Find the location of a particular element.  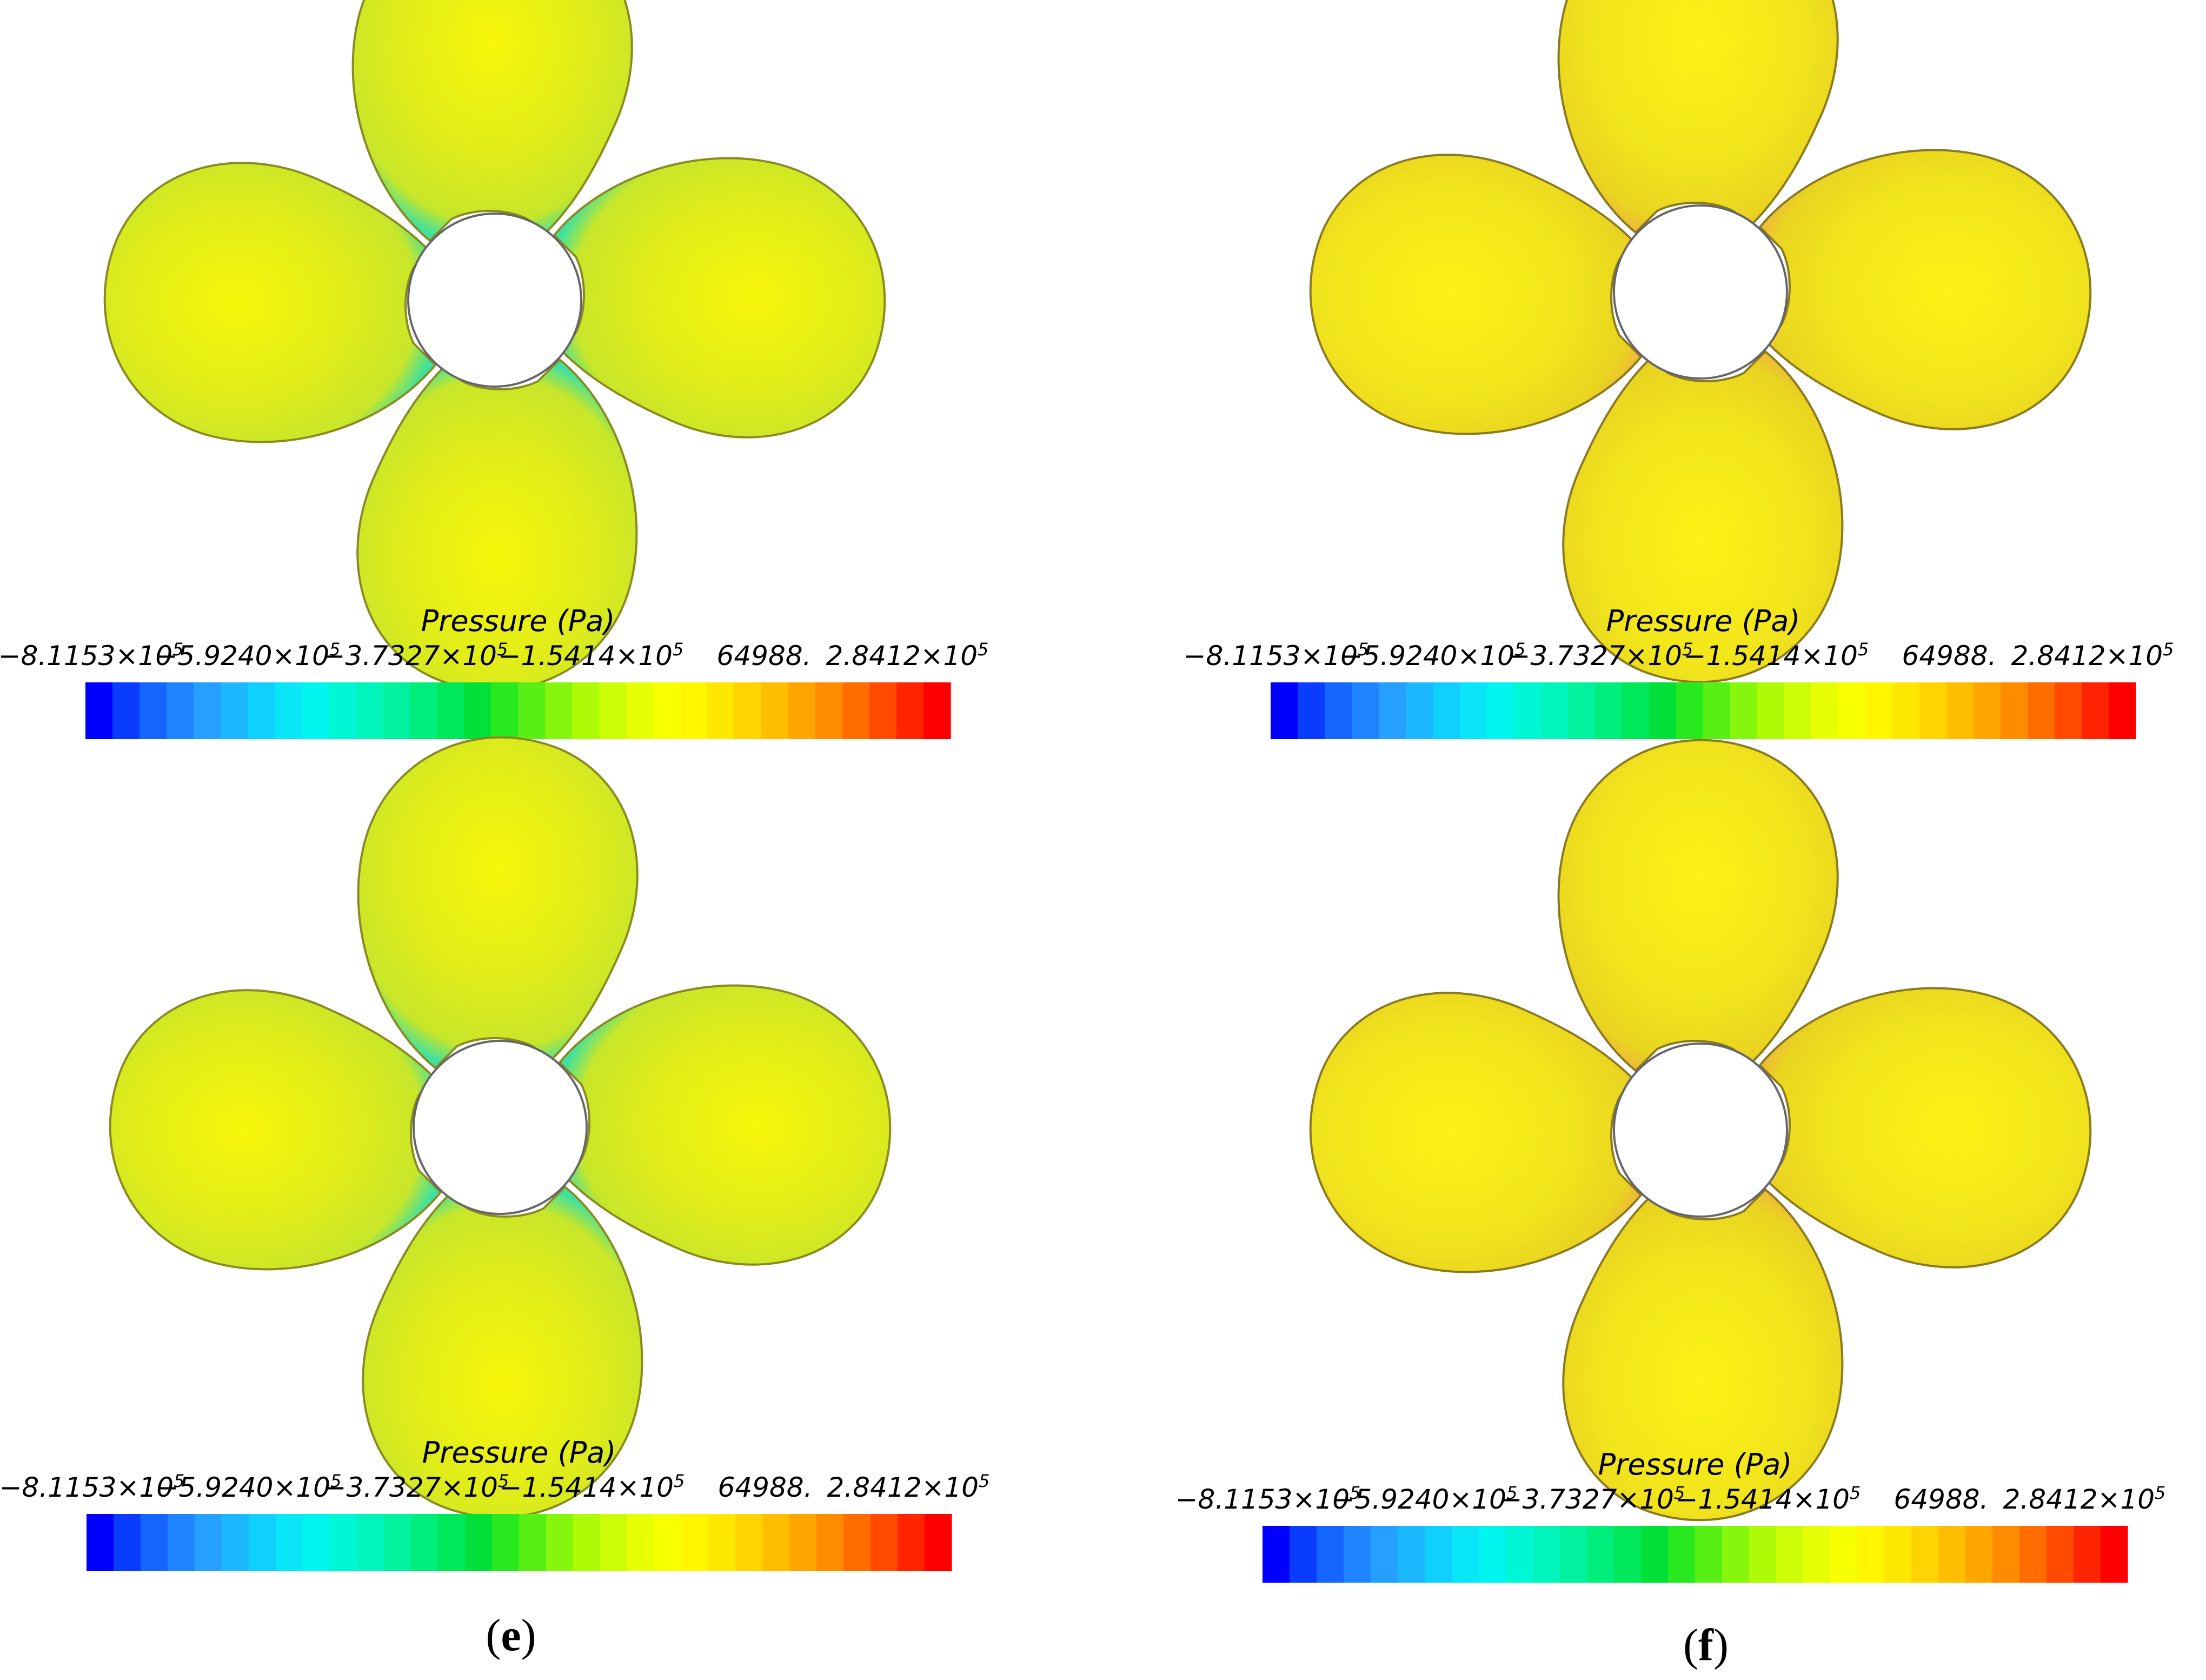

blade-top is located at coordinates (498, 903).